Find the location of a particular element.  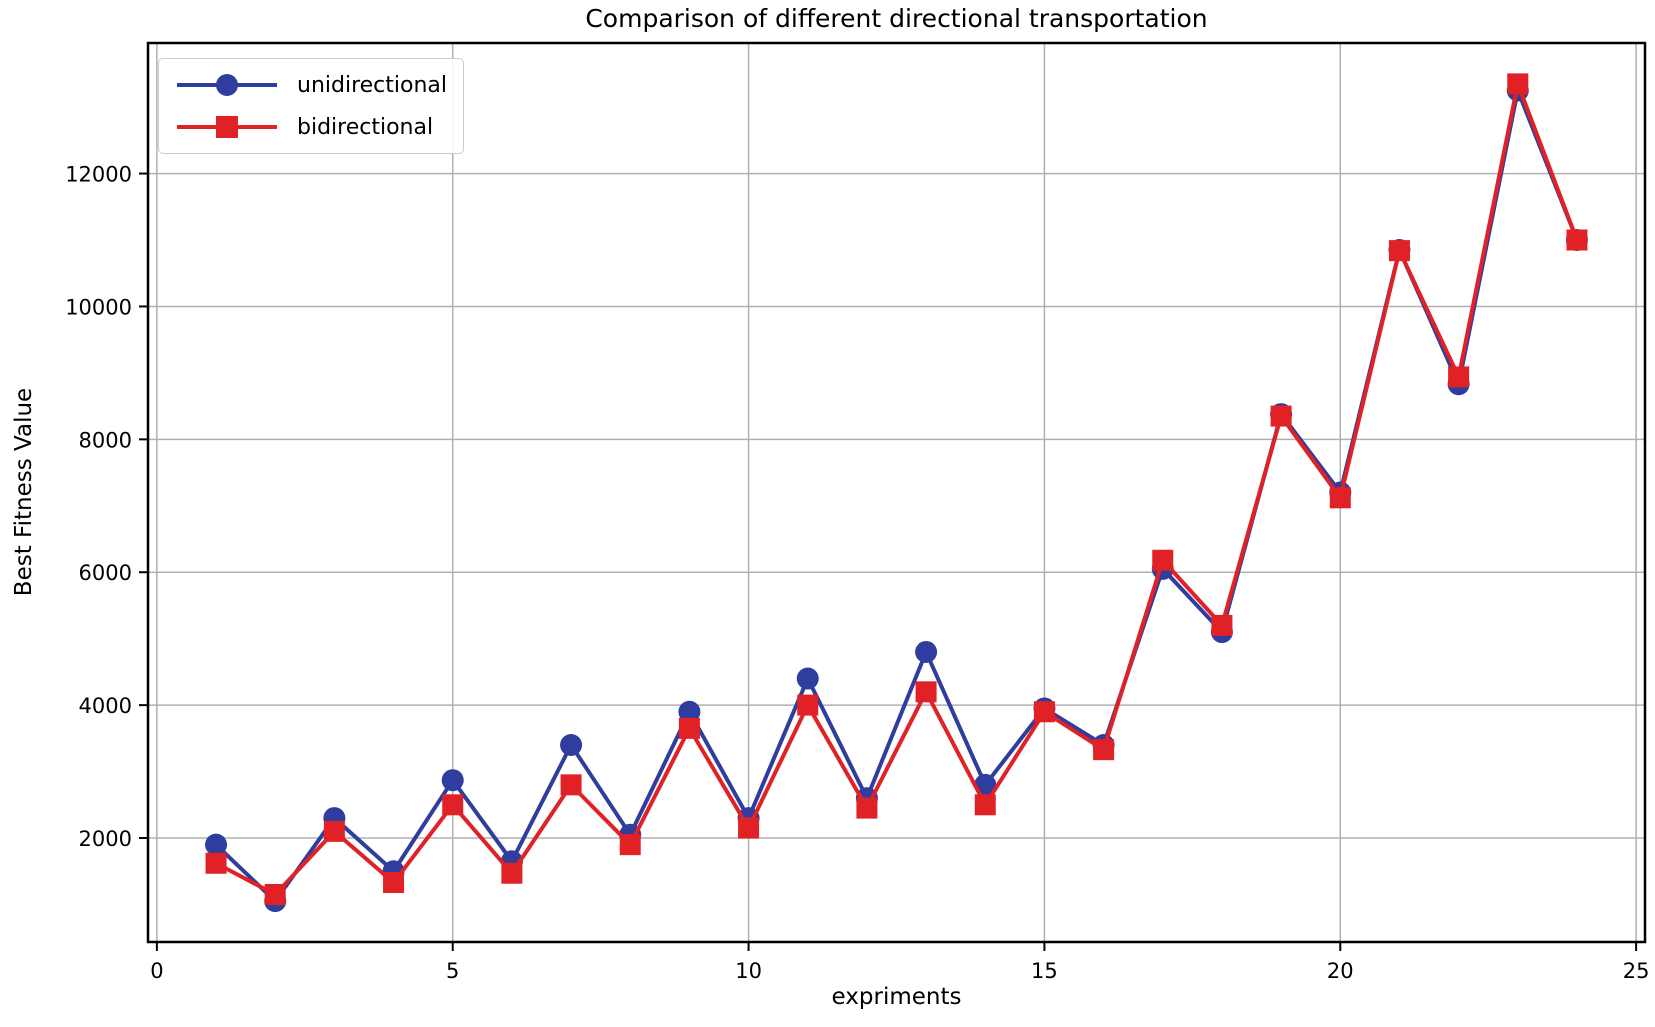

legend-item-unidirectional: unidirectional is located at coordinates (309, 85).